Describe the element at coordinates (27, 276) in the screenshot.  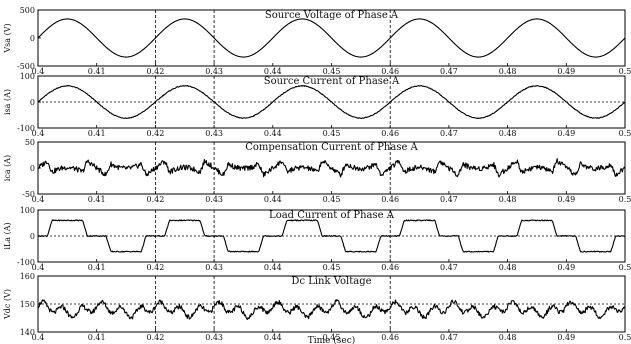
I see `y-tick-label: 160` at that location.